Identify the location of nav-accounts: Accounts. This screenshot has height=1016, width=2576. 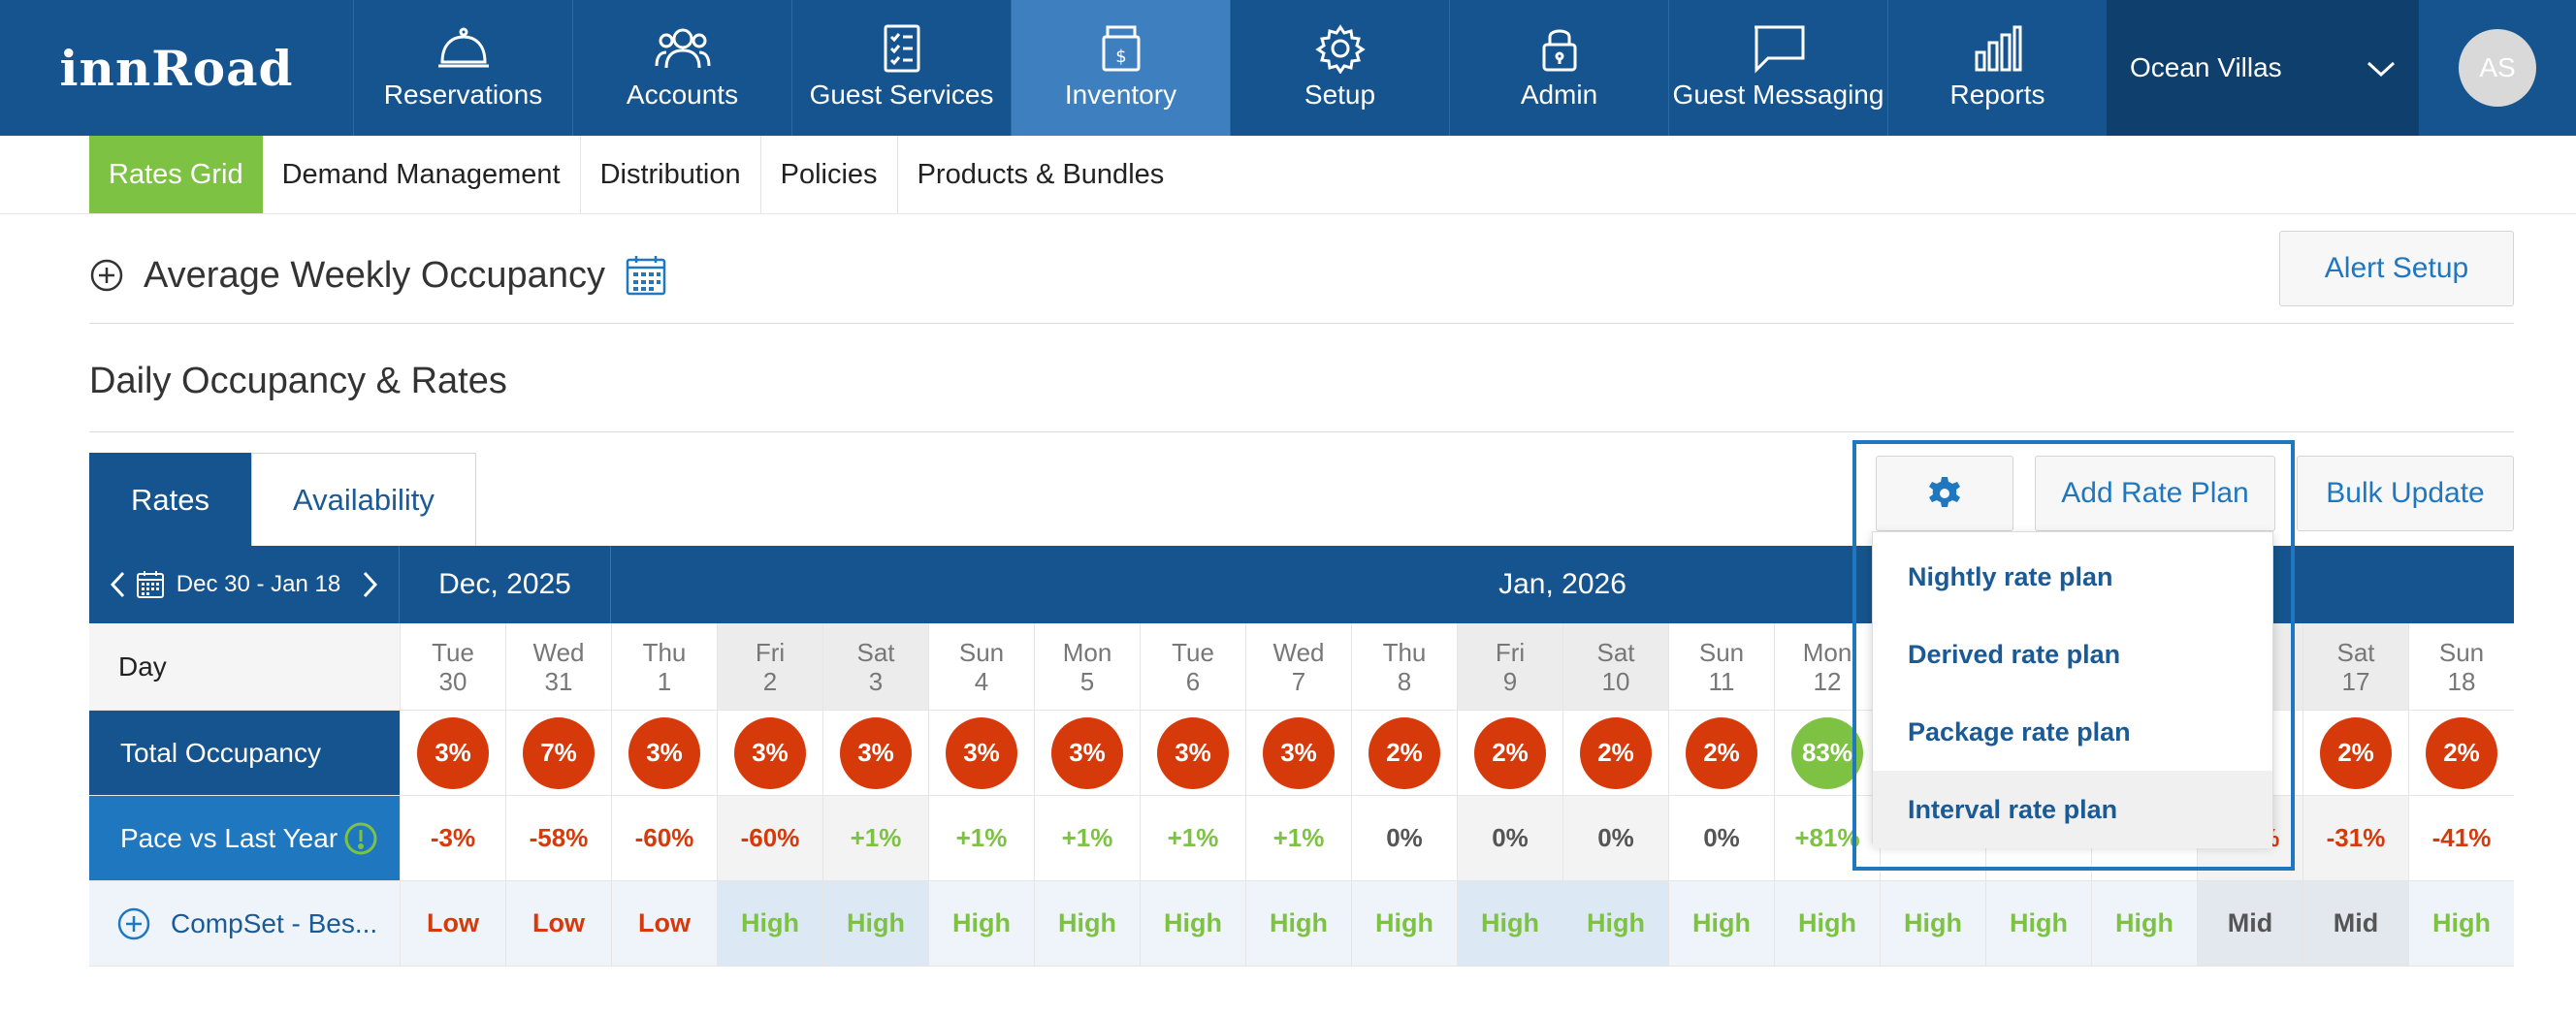
(681, 68).